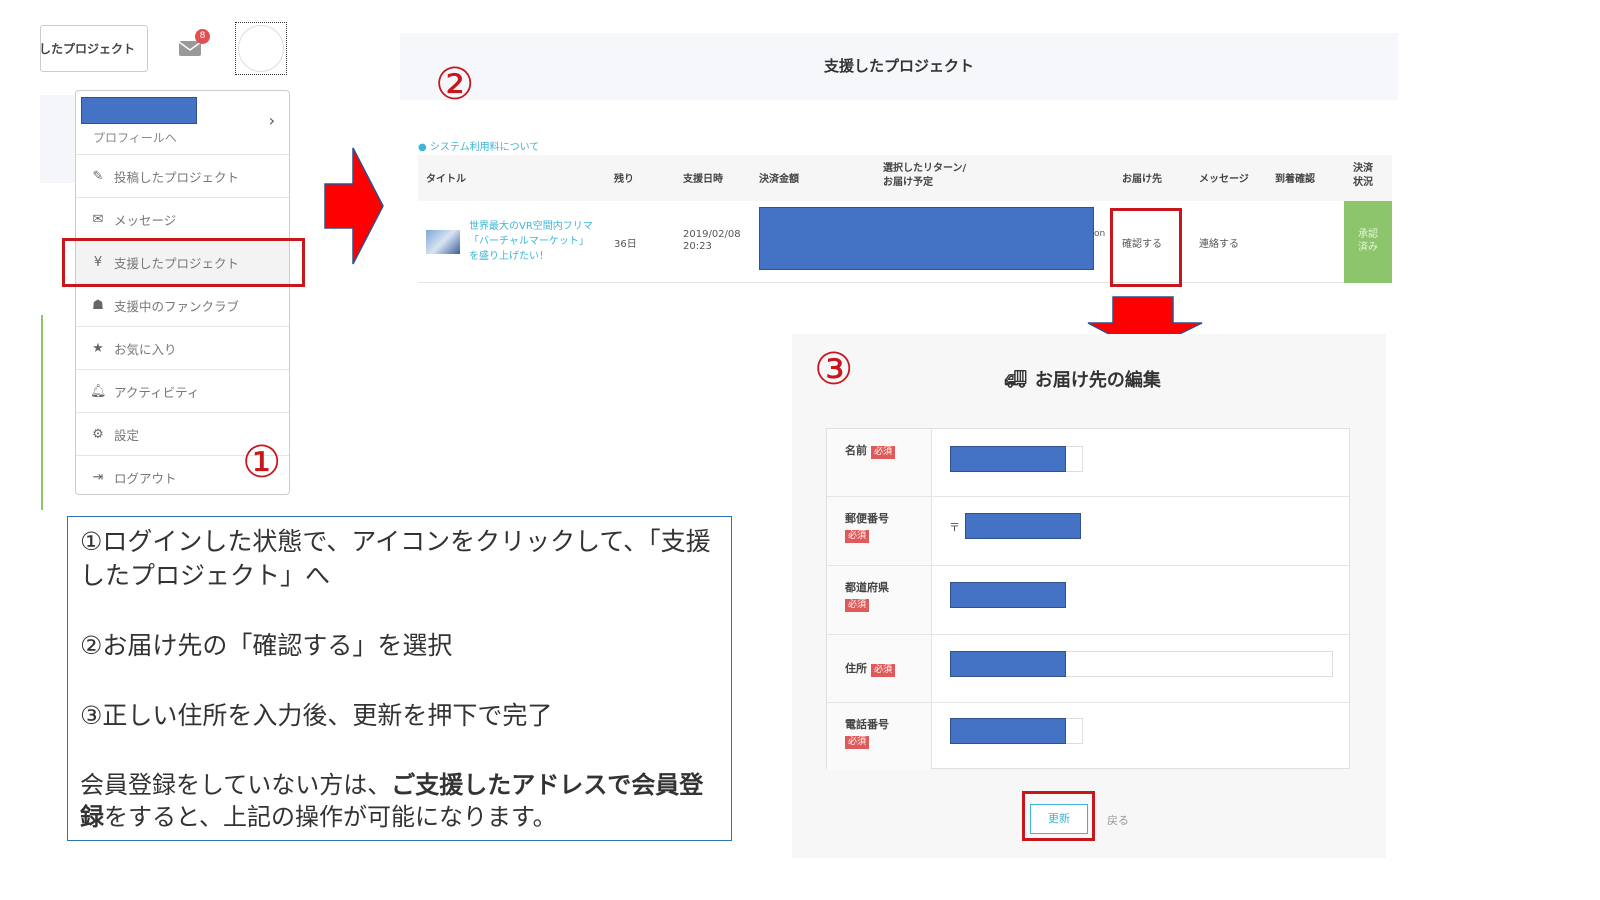 The width and height of the screenshot is (1600, 900). I want to click on menu-item-messages: ✉ メッセージ, so click(182, 218).